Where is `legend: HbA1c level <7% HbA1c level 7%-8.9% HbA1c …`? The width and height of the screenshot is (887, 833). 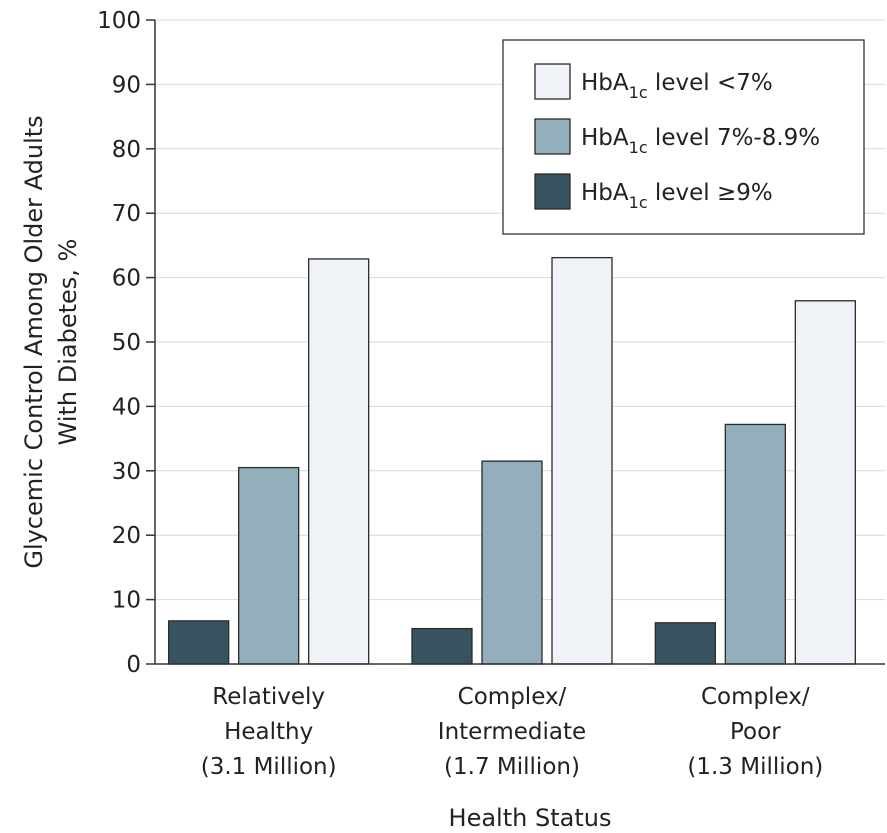 legend: HbA1c level <7% HbA1c level 7%-8.9% HbA1c … is located at coordinates (683, 137).